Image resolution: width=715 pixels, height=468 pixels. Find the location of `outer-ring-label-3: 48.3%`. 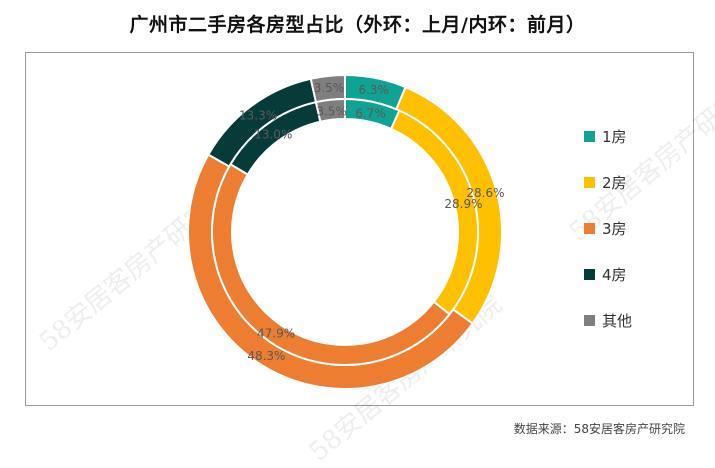

outer-ring-label-3: 48.3% is located at coordinates (266, 356).